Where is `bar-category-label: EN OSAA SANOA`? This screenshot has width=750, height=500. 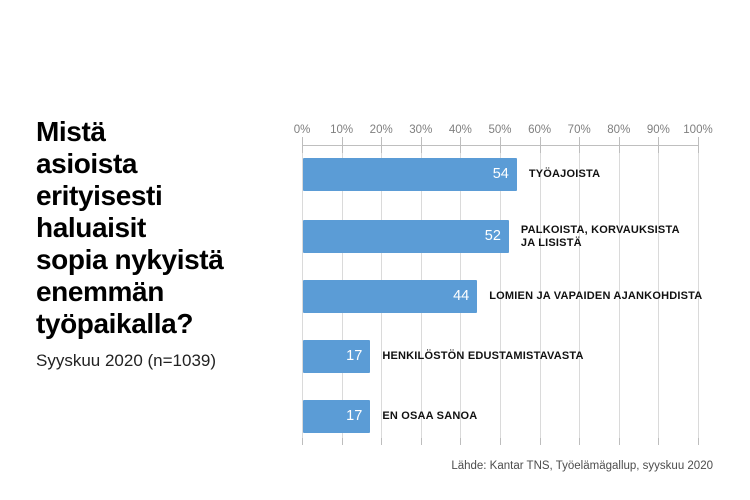 bar-category-label: EN OSAA SANOA is located at coordinates (429, 416).